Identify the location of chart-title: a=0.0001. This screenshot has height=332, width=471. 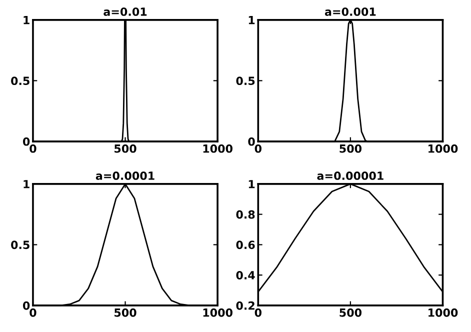
(125, 176).